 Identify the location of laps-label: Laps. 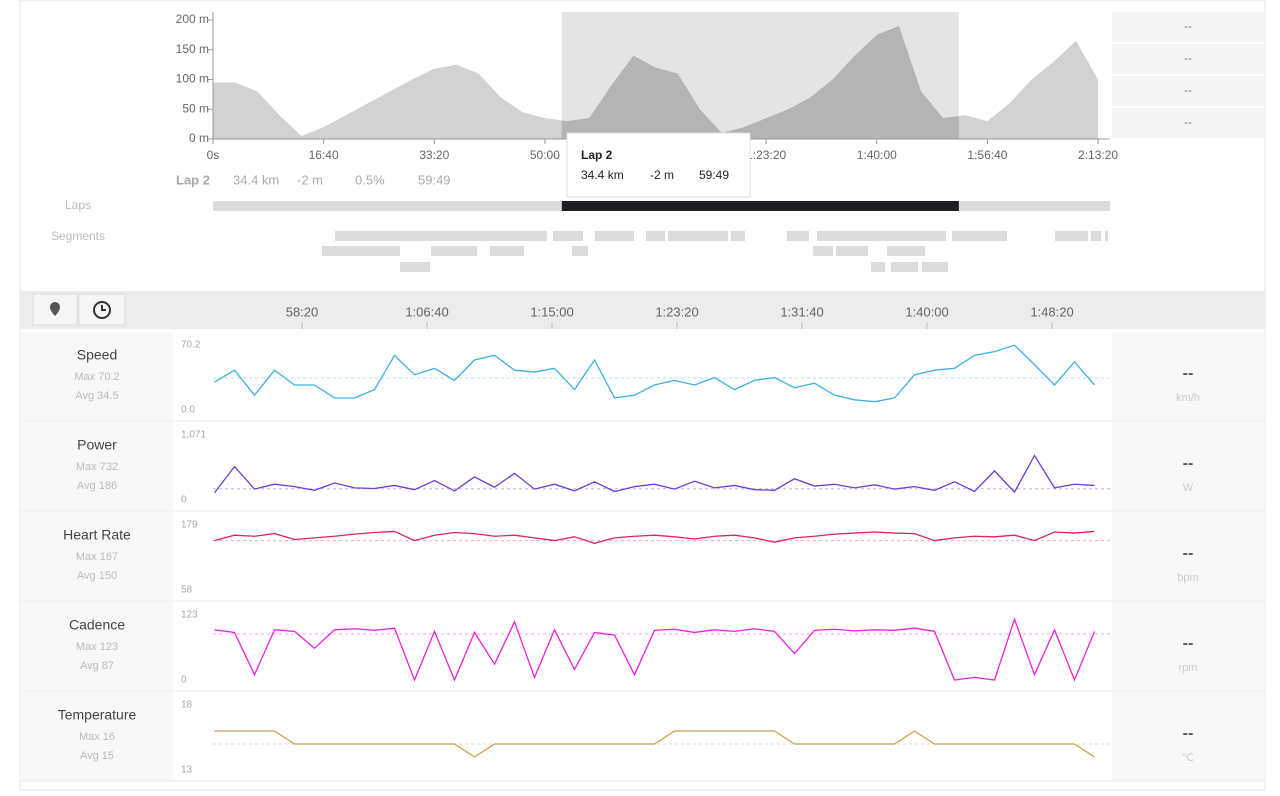
(78, 205).